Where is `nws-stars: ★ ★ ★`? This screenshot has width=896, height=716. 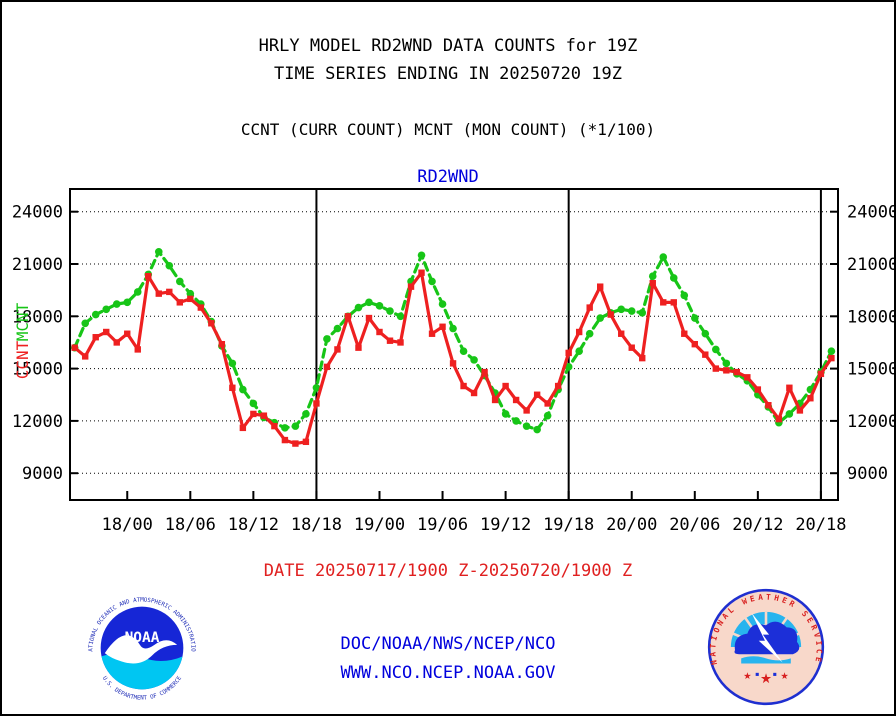 nws-stars: ★ ★ ★ is located at coordinates (766, 679).